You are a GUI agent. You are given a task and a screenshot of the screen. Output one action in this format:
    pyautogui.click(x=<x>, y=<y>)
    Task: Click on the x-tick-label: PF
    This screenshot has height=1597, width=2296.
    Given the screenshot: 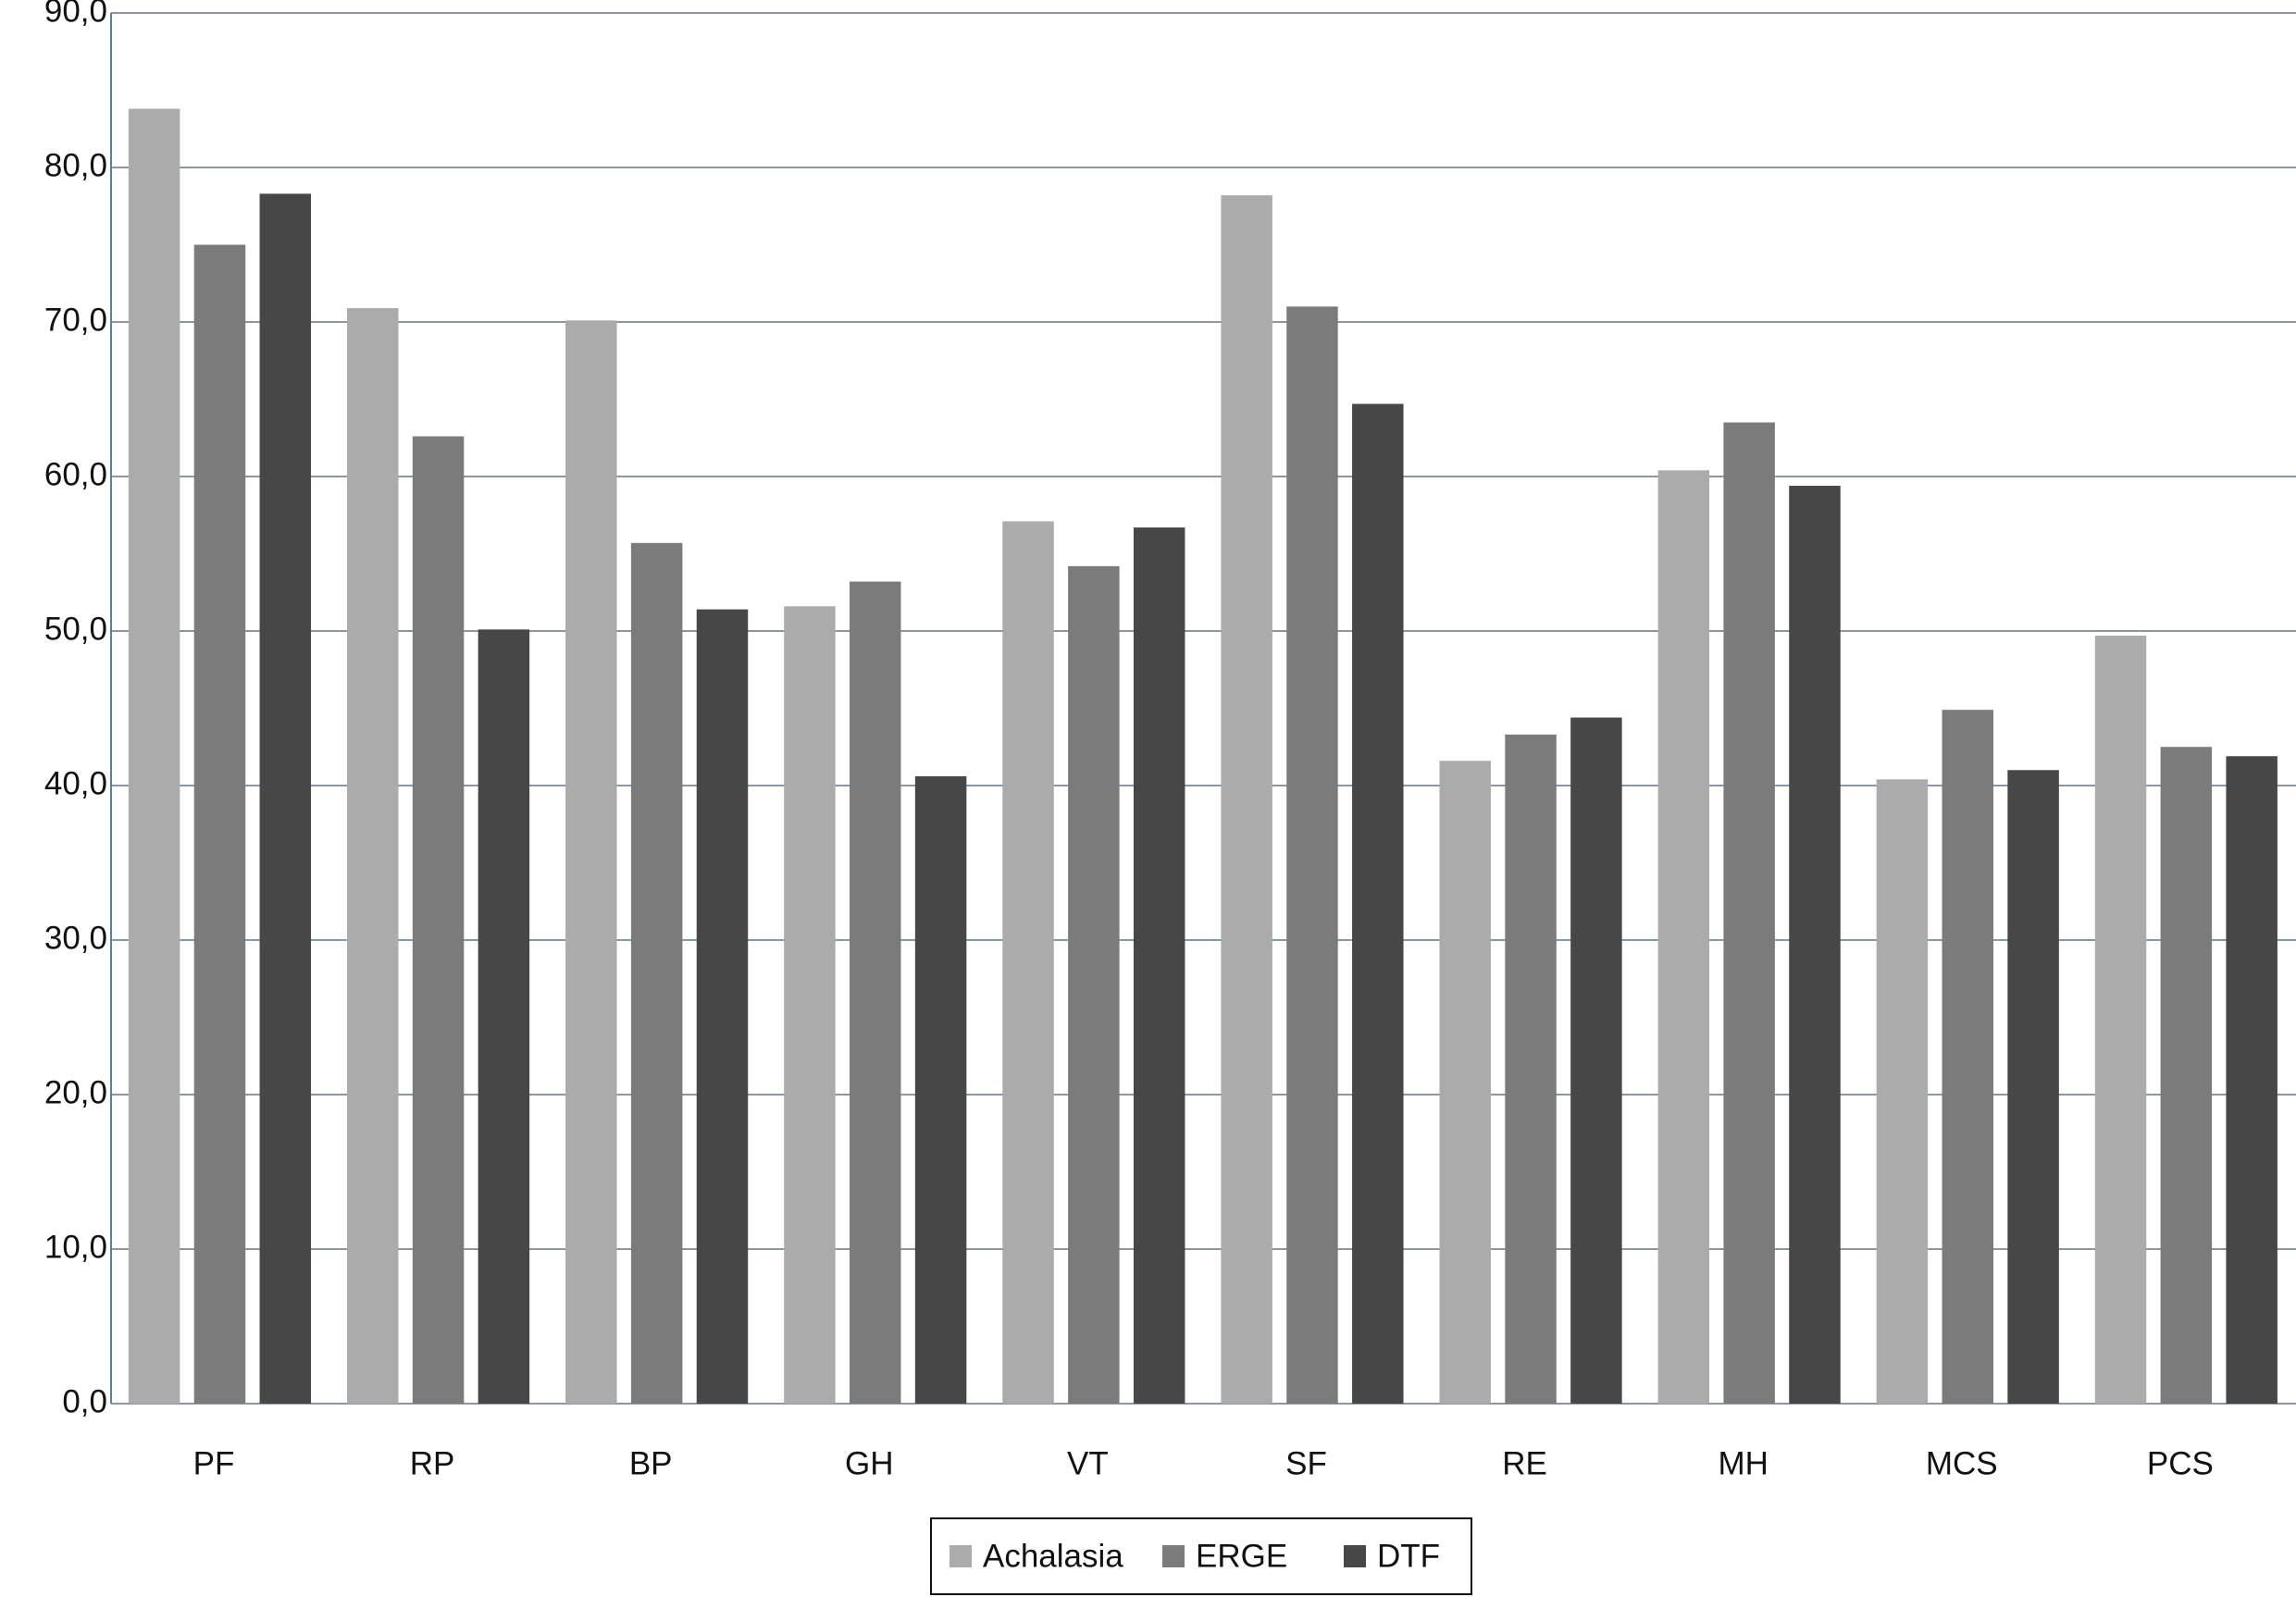 What is the action you would take?
    pyautogui.click(x=214, y=1463)
    